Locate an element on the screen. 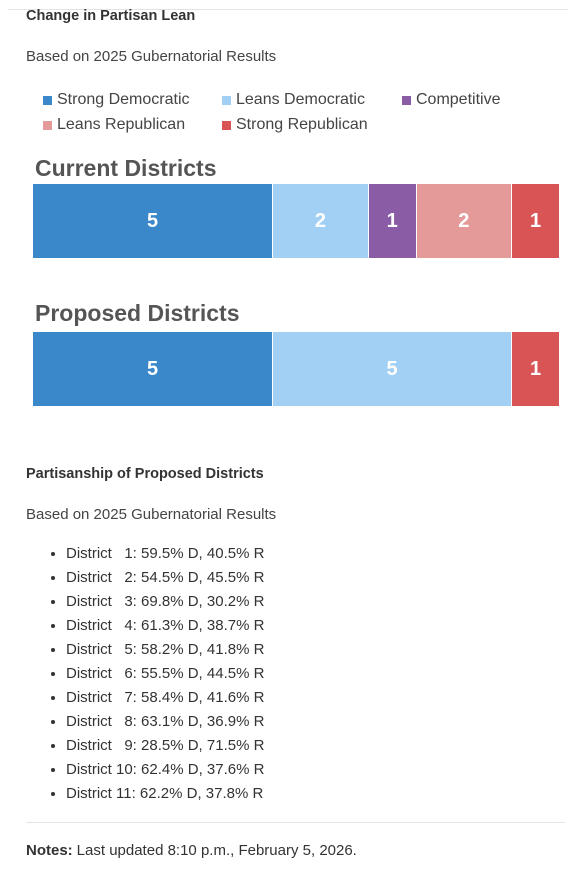 The width and height of the screenshot is (570, 869). list-item: District 2: 54.5% D, 45.5% R is located at coordinates (165, 580).